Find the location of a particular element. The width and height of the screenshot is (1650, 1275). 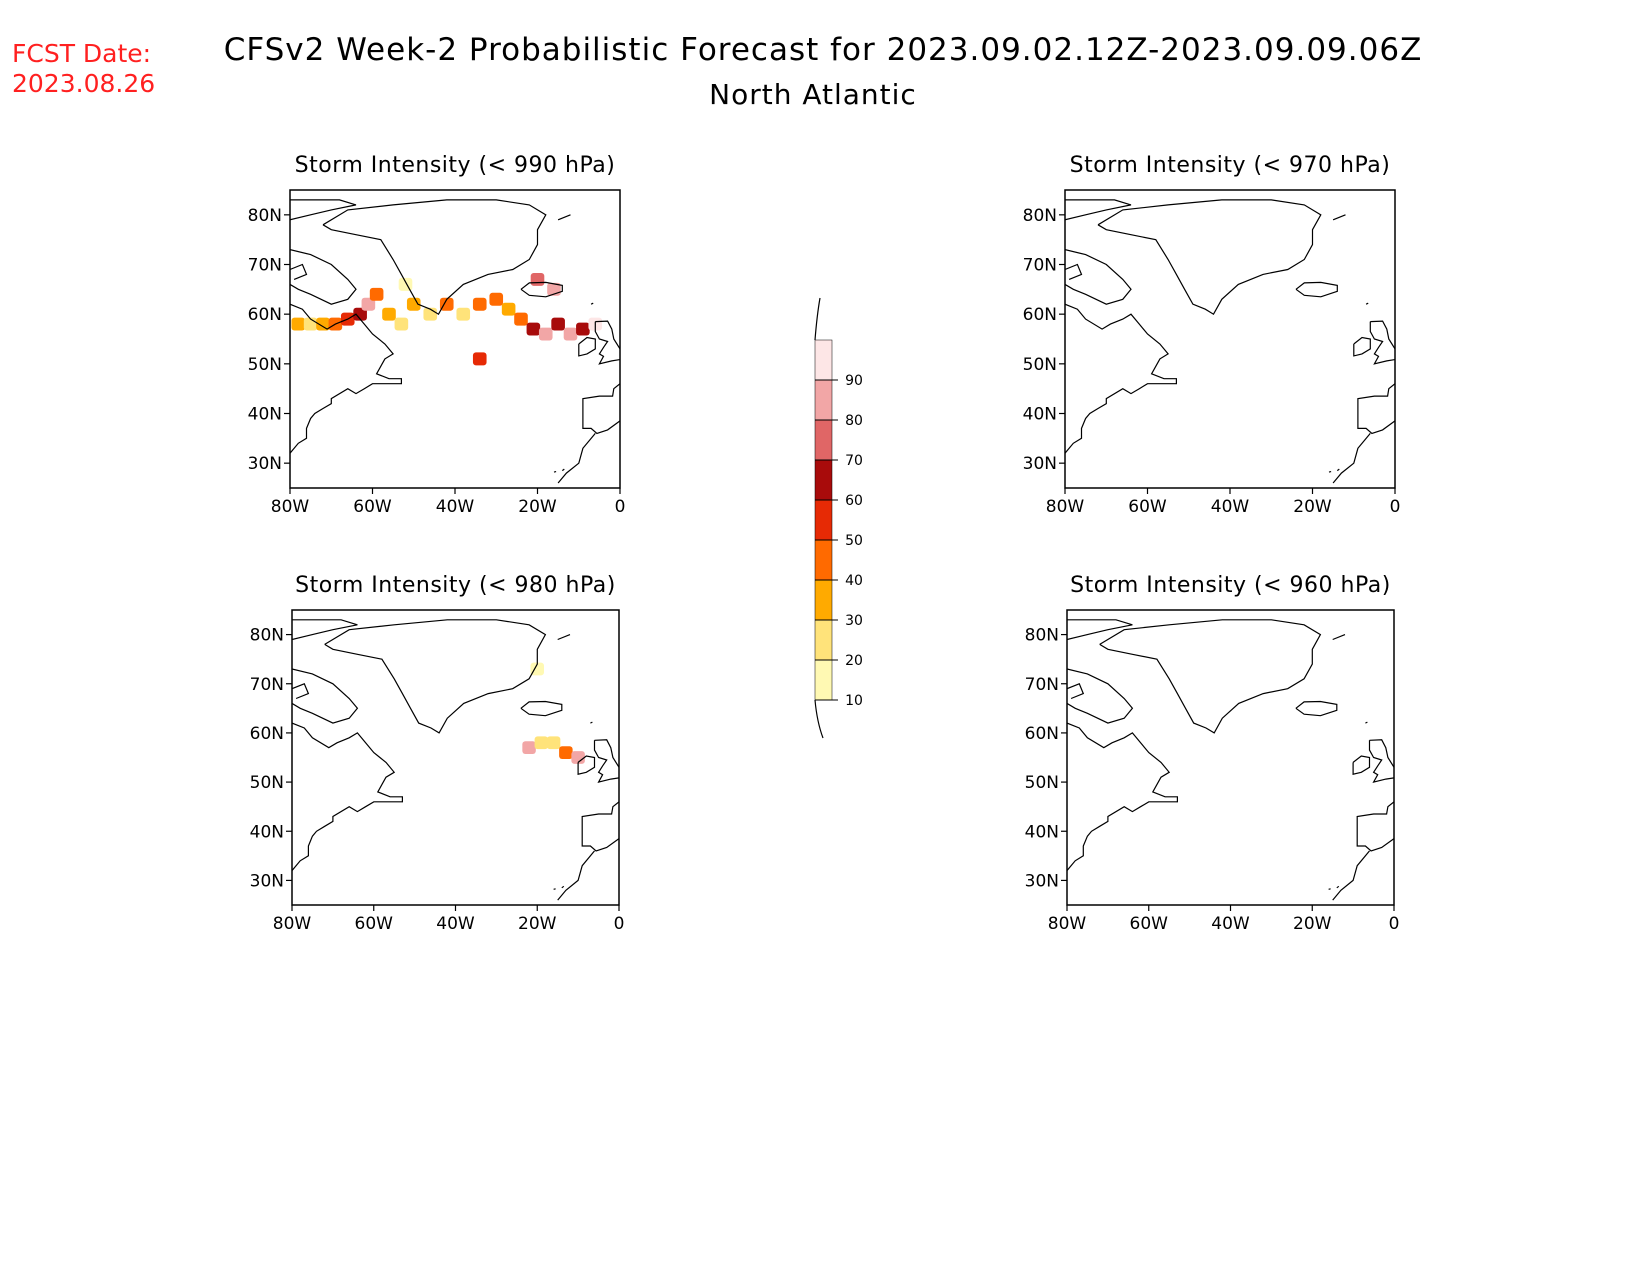

lat-label: 80N is located at coordinates (1042, 636).